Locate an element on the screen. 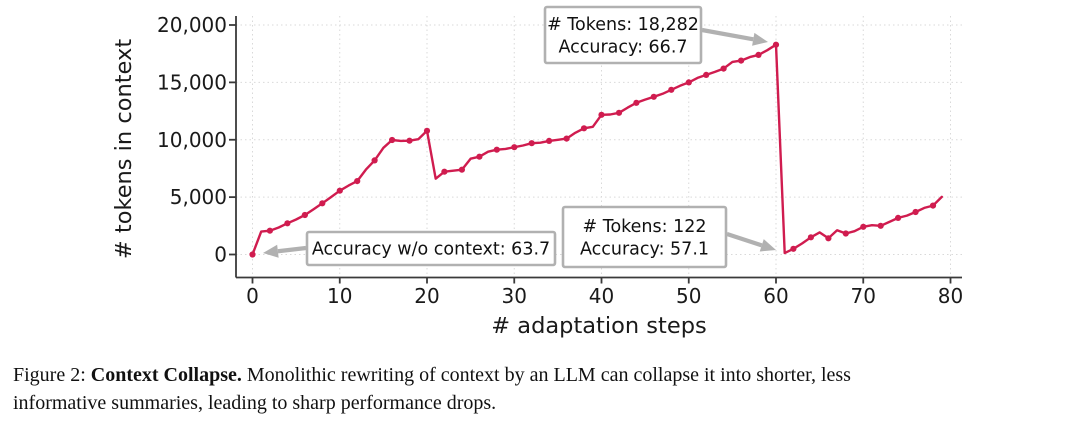 Image resolution: width=1080 pixels, height=425 pixels. y-tick-label: 15,000 is located at coordinates (192, 82).